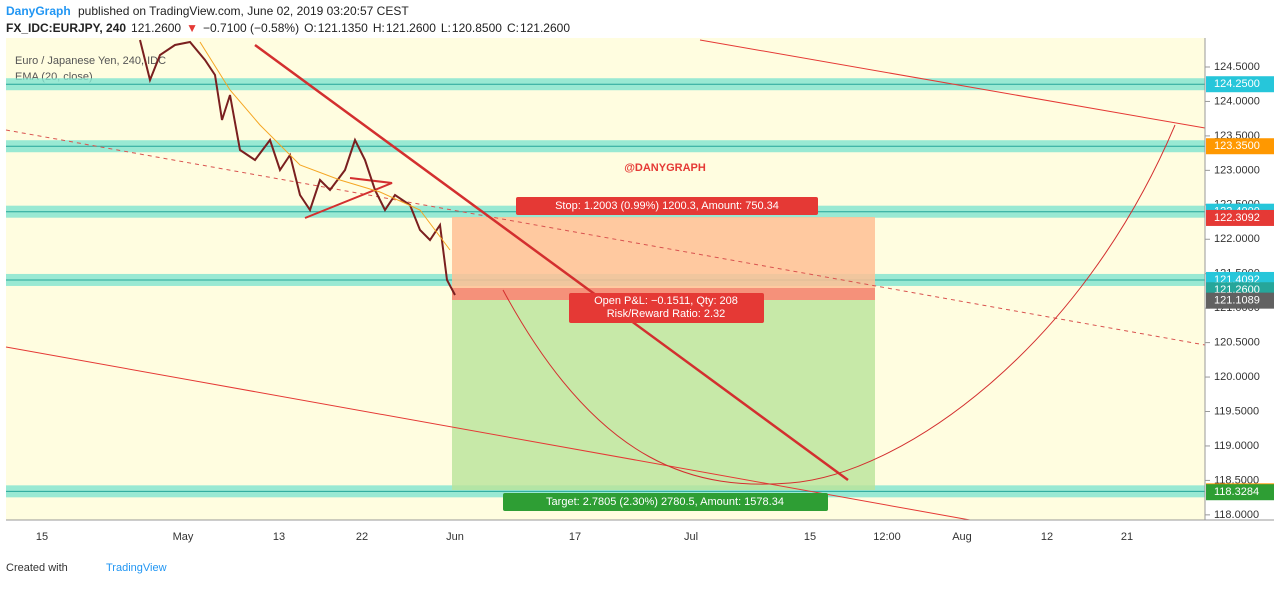 The image size is (1274, 591). I want to click on pnl-label-bg, so click(666, 308).